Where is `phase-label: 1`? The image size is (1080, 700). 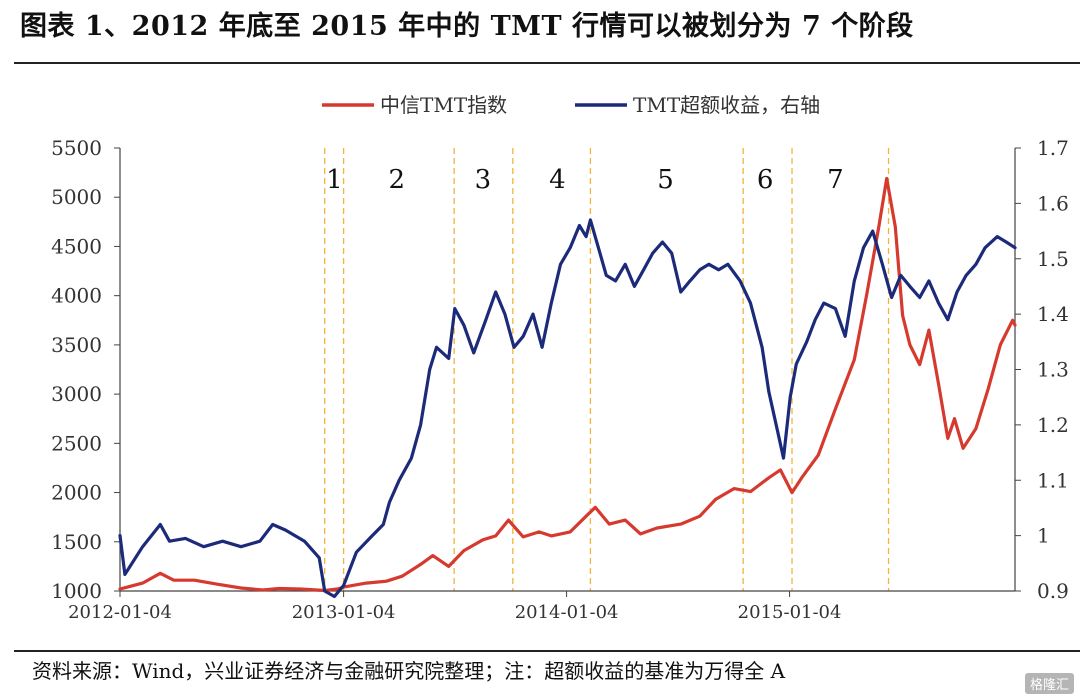 phase-label: 1 is located at coordinates (334, 180).